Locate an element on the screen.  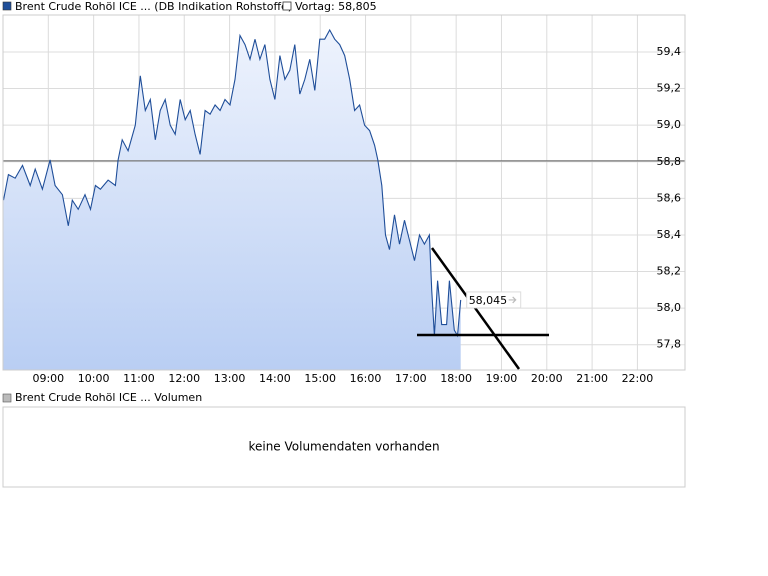
last-value-label: 58,045 is located at coordinates (488, 300).